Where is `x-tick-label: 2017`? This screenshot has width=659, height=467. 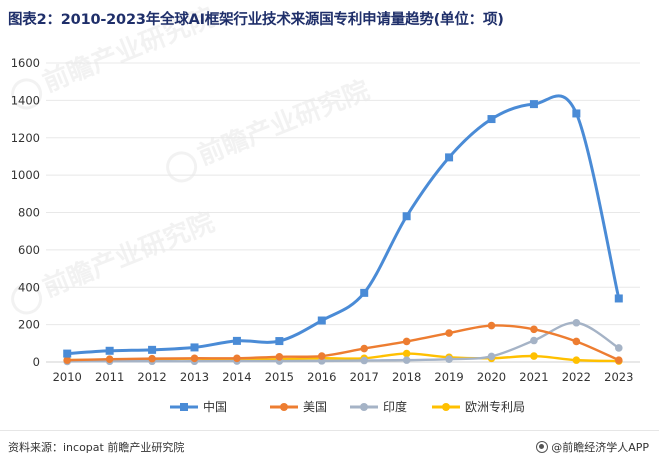
x-tick-label: 2017 is located at coordinates (364, 377).